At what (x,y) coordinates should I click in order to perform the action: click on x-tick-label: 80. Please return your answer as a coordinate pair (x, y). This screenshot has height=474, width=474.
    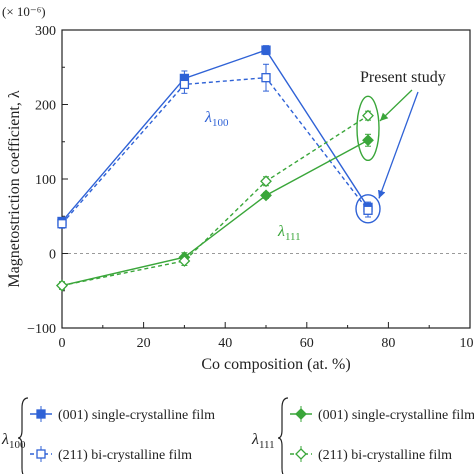
    Looking at the image, I should click on (388, 343).